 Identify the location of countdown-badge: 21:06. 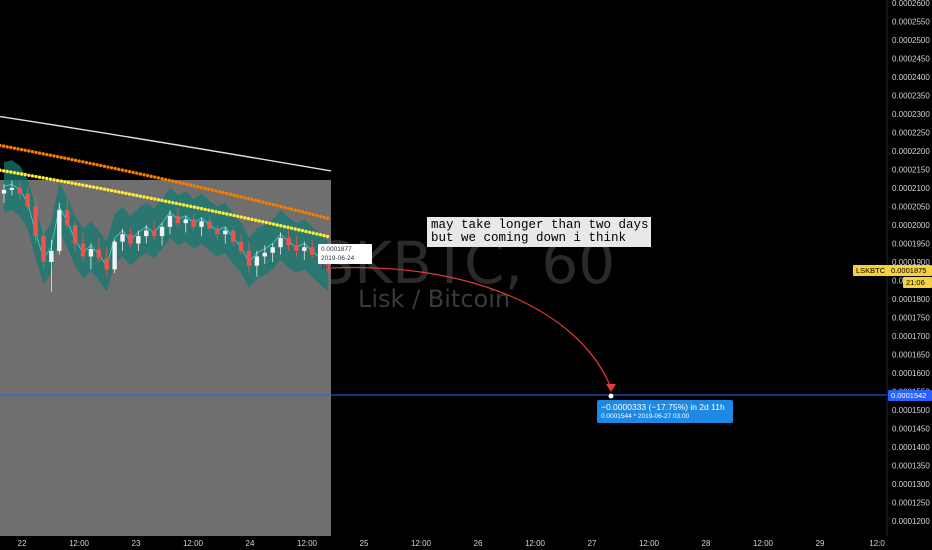
(917, 282).